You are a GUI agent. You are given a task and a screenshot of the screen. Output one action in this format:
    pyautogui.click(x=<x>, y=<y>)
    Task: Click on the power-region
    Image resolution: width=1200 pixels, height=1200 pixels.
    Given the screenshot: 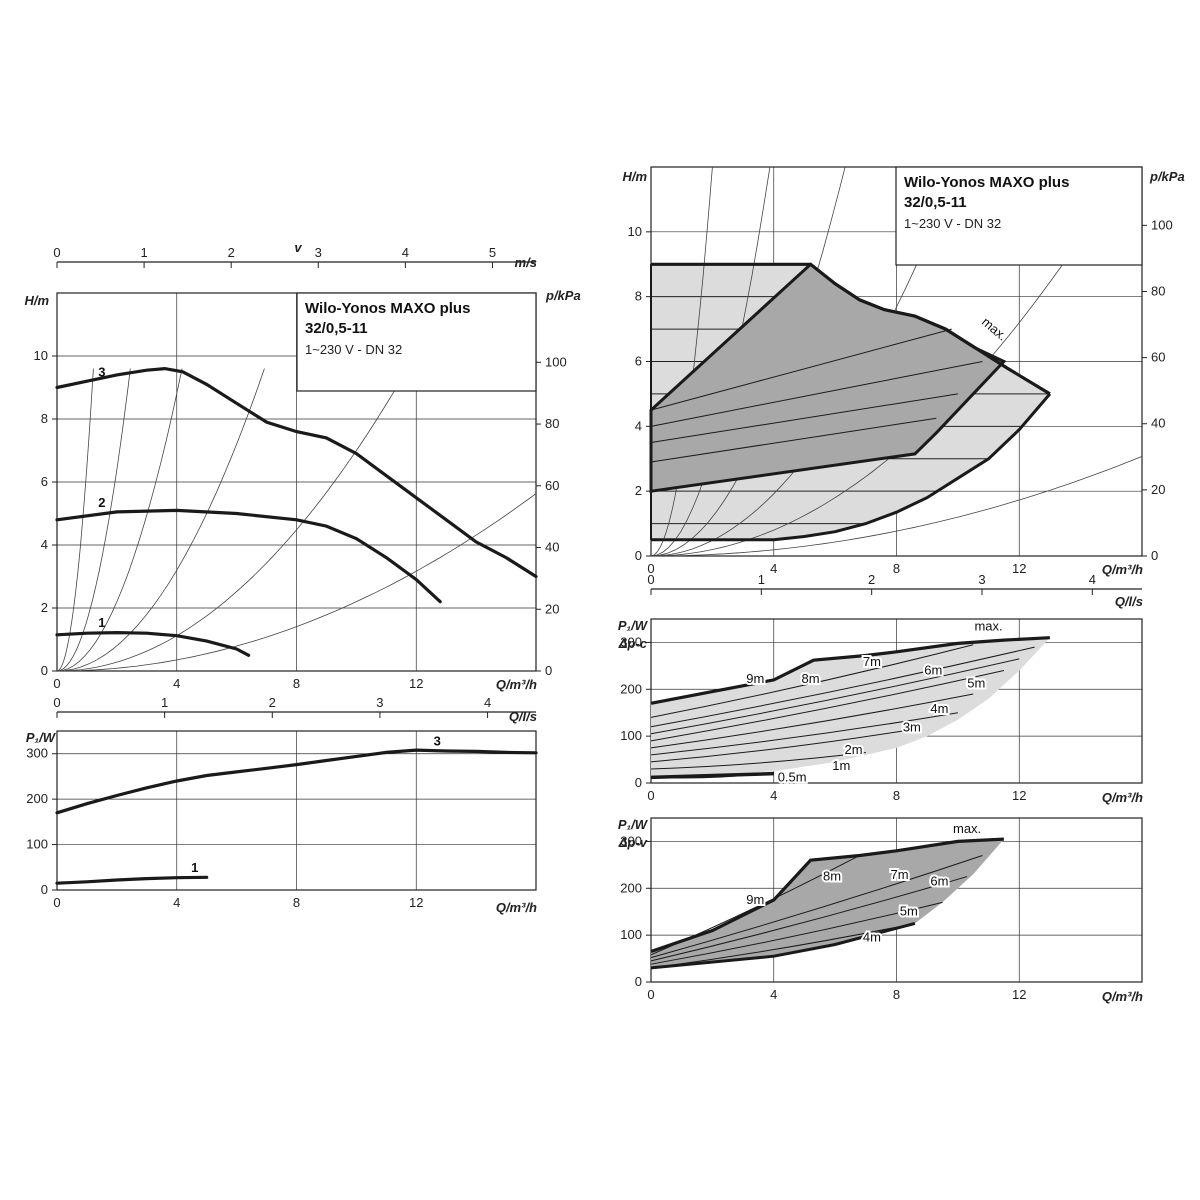 What is the action you would take?
    pyautogui.click(x=827, y=903)
    